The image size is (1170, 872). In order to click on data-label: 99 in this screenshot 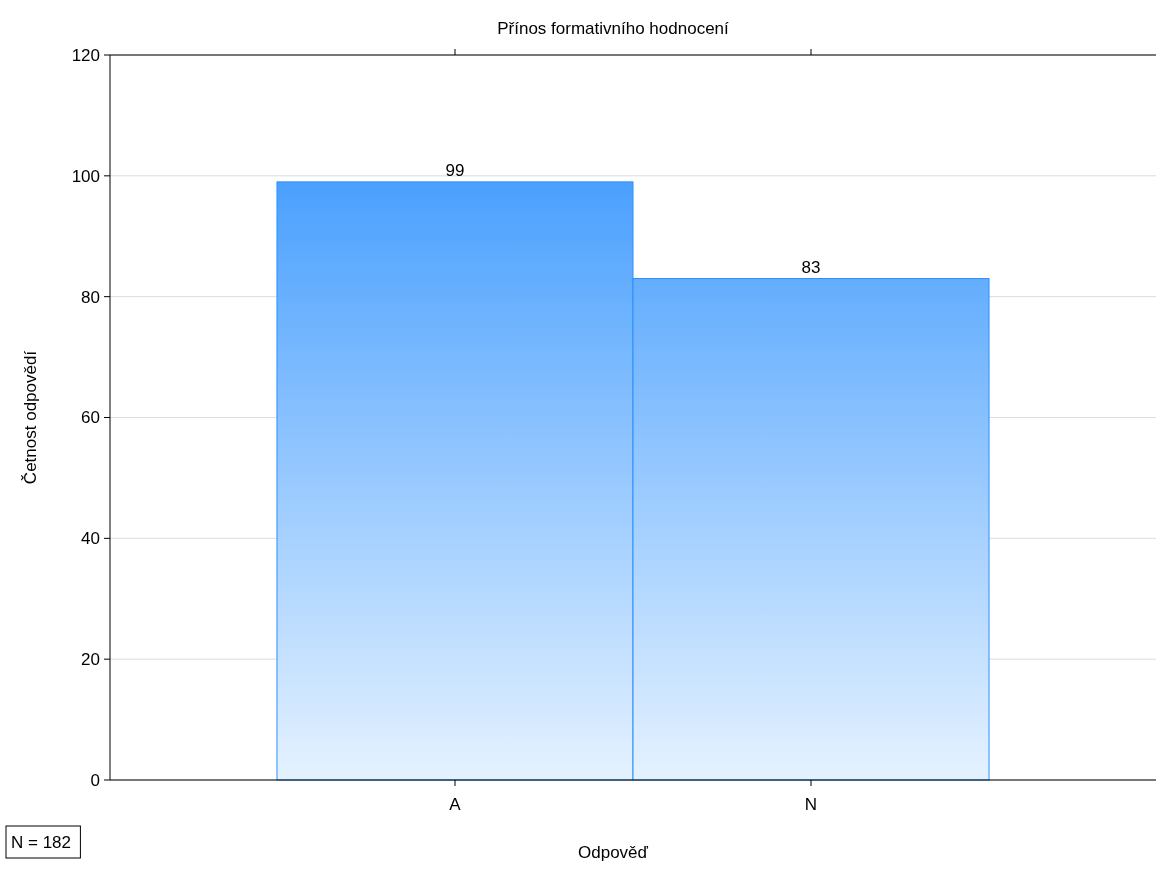, I will do `click(455, 170)`.